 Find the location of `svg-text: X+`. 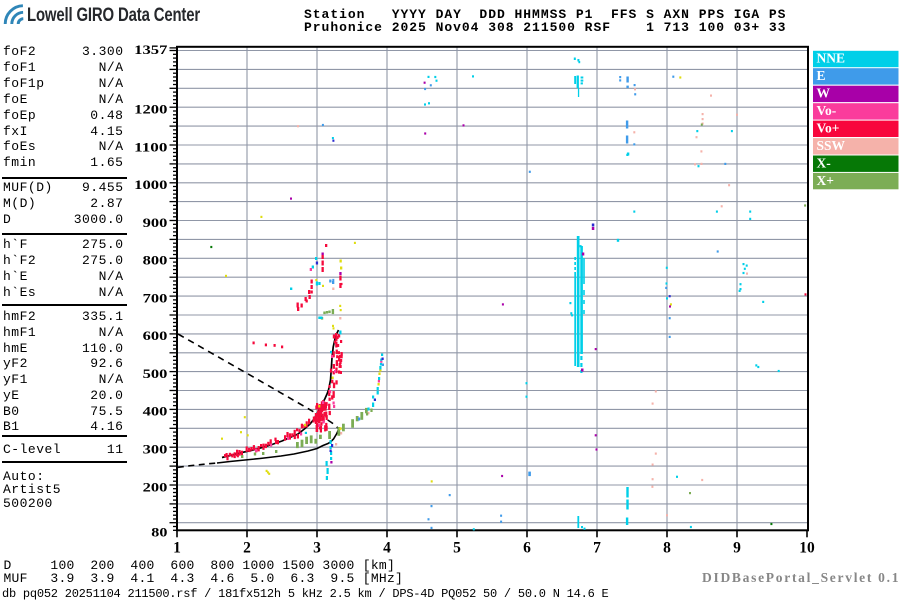

svg-text: X+ is located at coordinates (825, 180).